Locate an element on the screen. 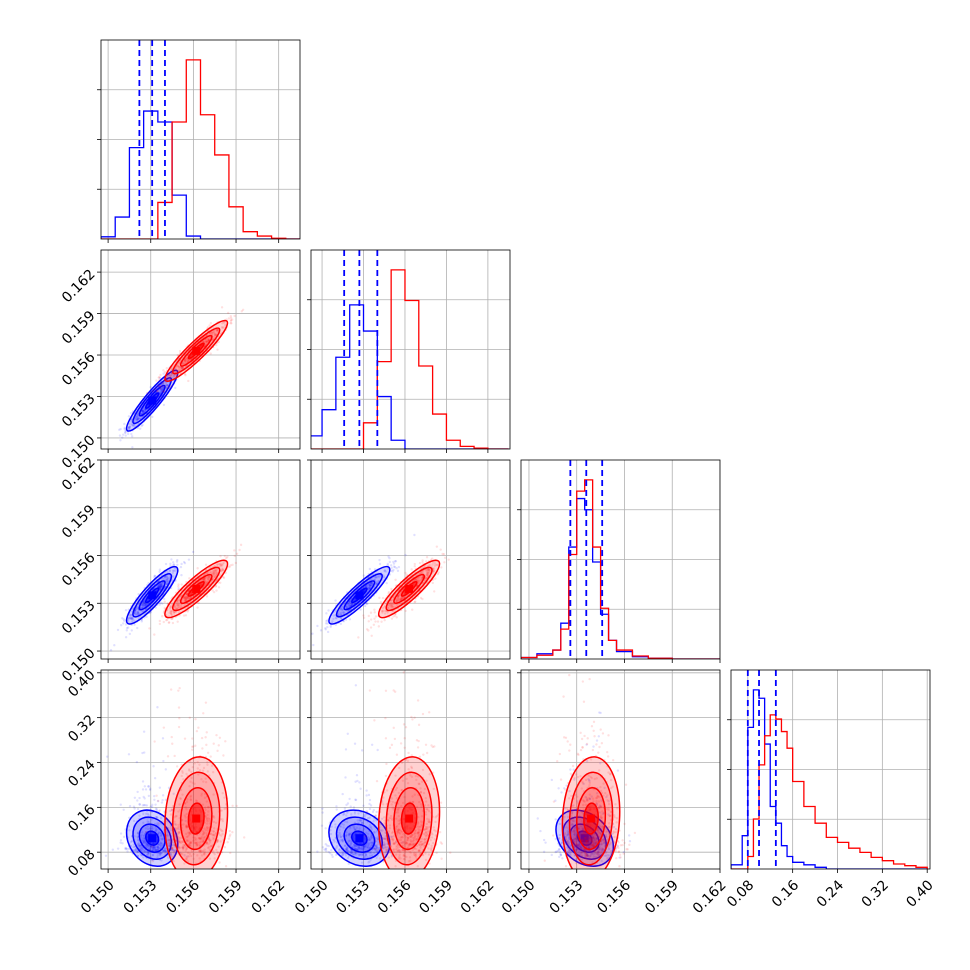  red-histogram is located at coordinates (200, 149).